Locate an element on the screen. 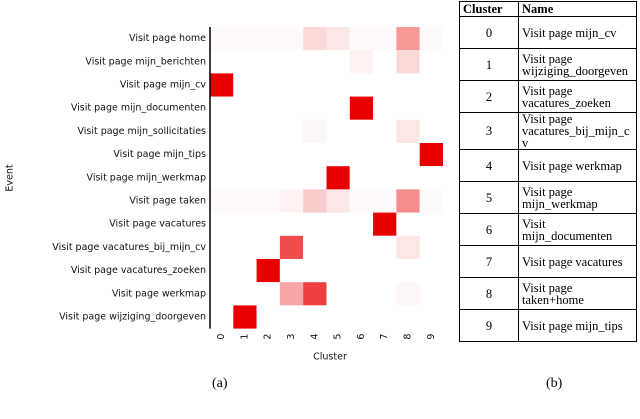 The height and width of the screenshot is (419, 640). table-row: 0 Visit page mijn_cv is located at coordinates (548, 32).